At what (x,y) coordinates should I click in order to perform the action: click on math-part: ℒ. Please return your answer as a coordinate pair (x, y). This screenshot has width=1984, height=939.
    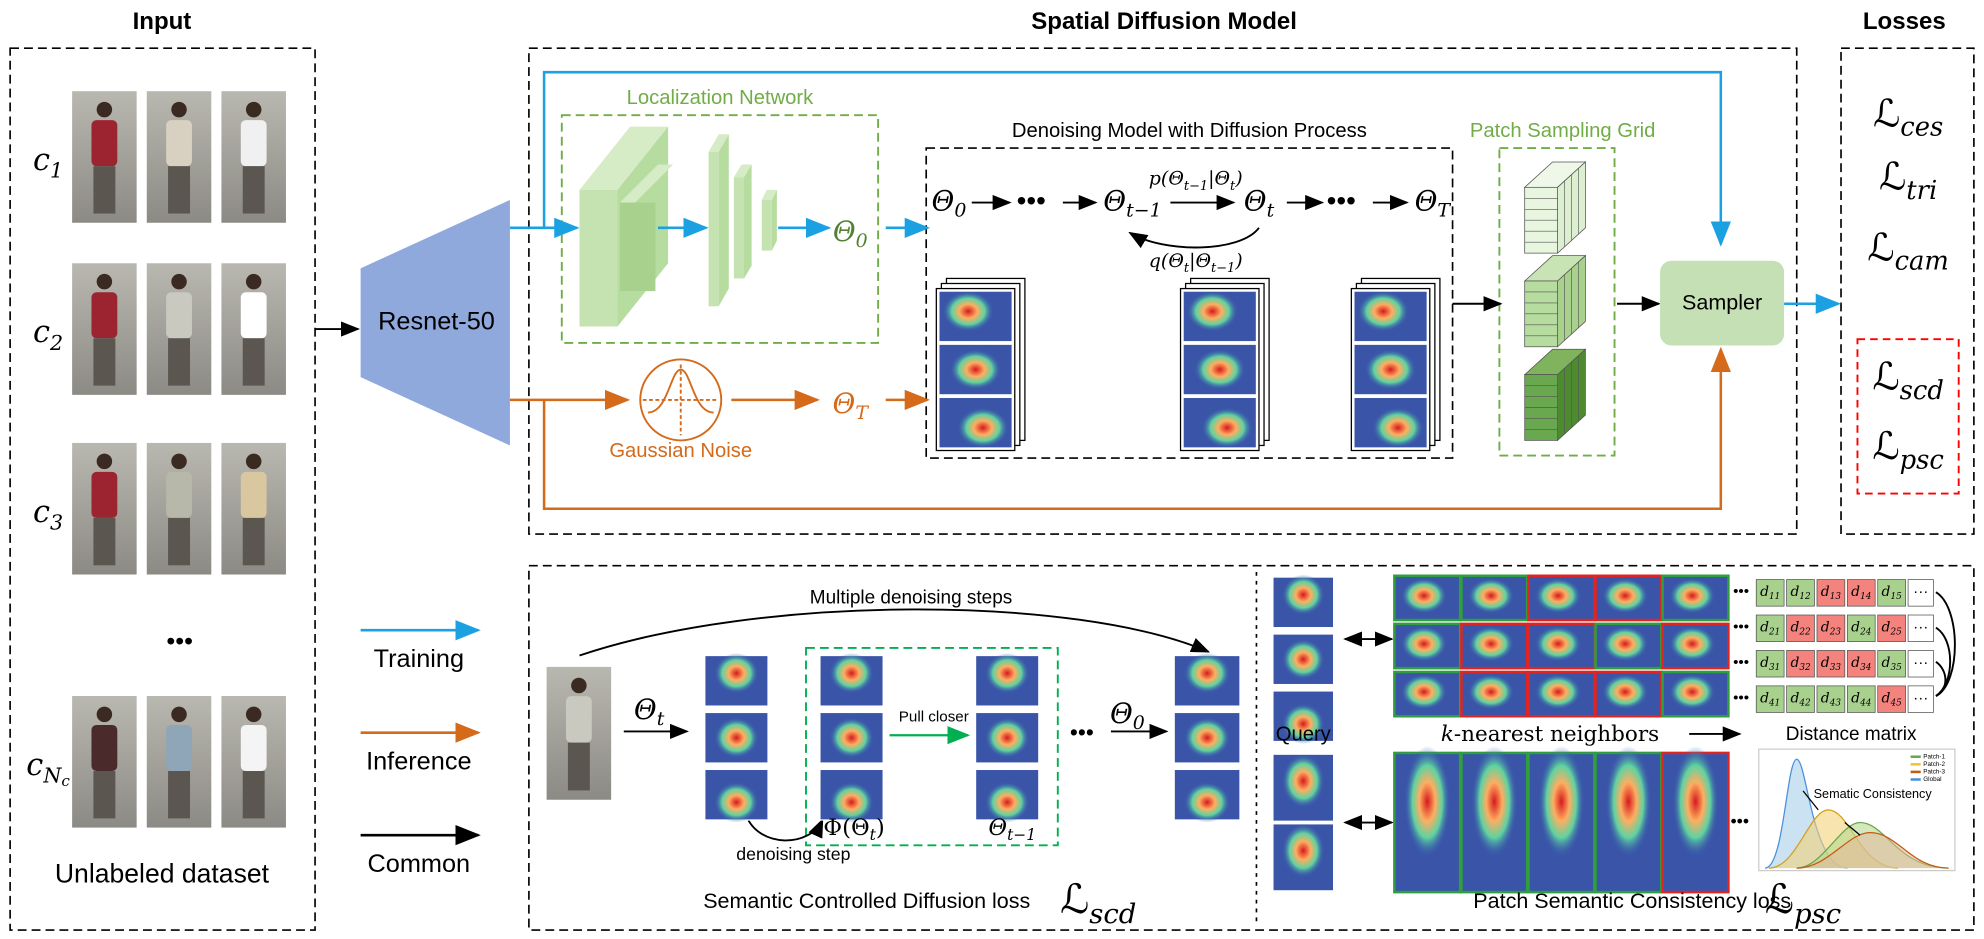
    Looking at the image, I should click on (1892, 176).